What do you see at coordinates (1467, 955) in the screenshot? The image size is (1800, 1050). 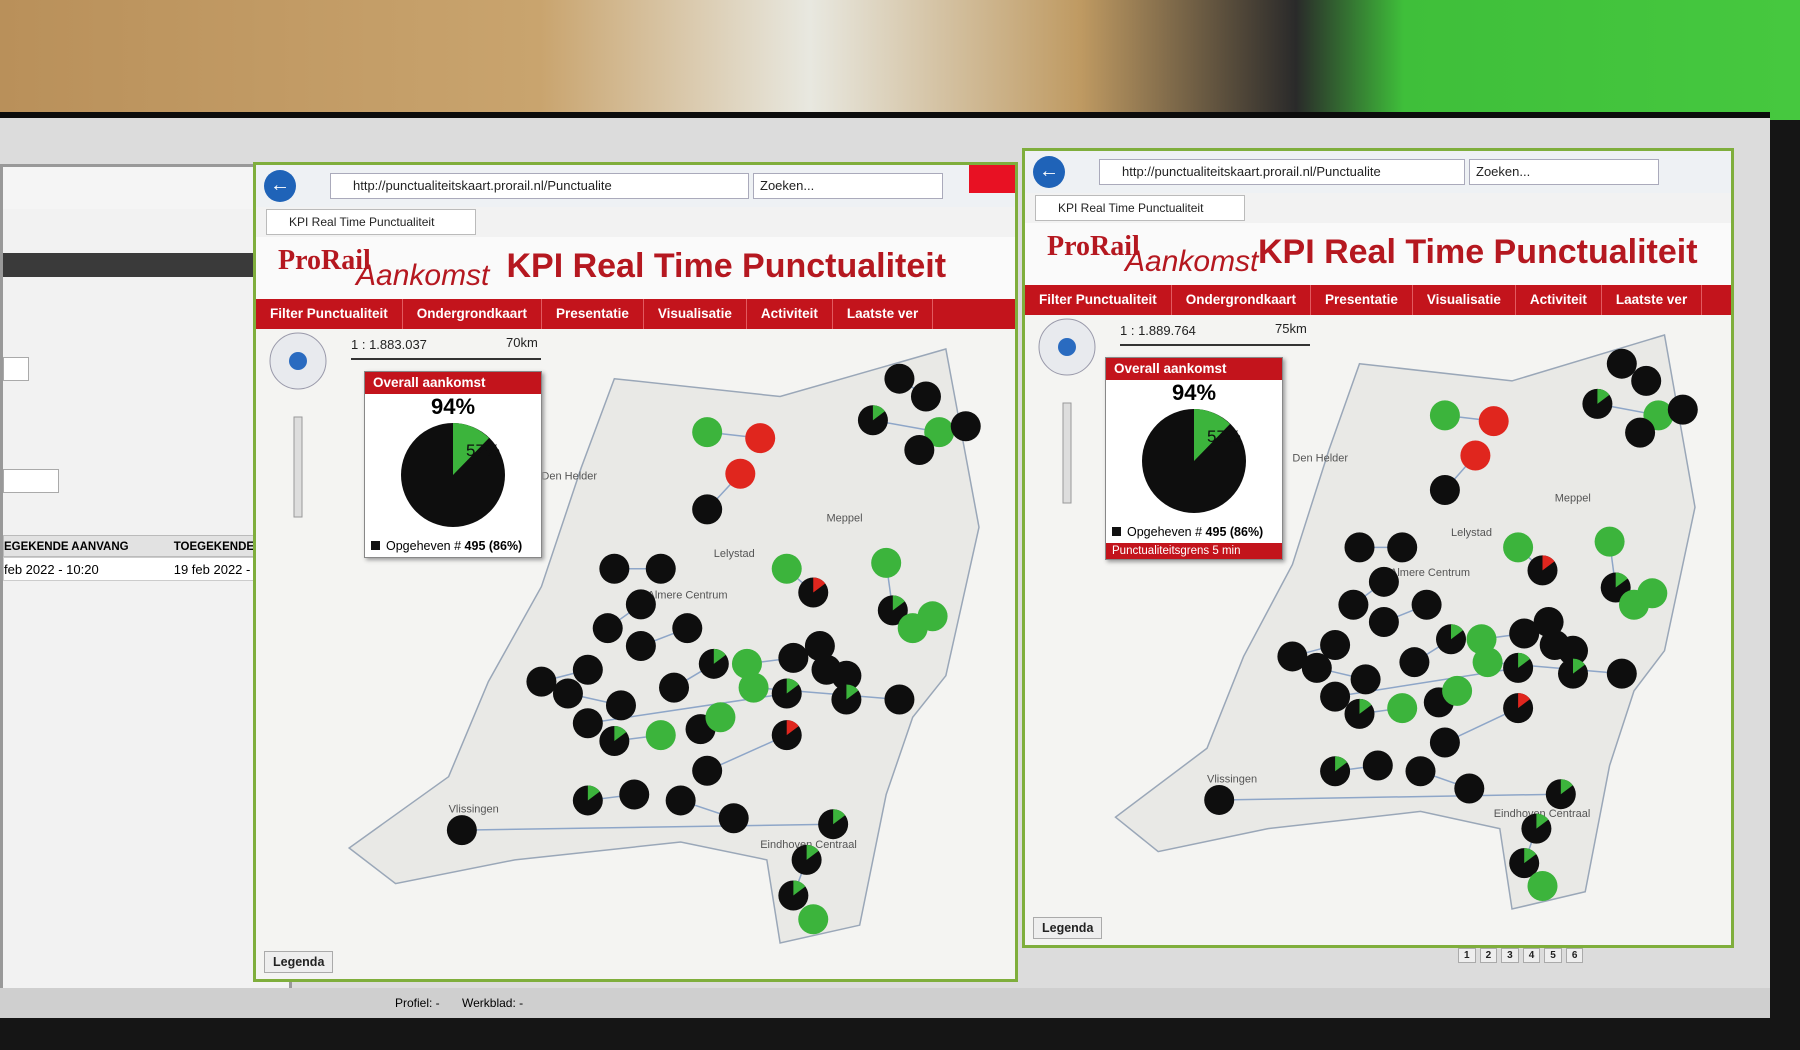 I see `page-button: 1` at bounding box center [1467, 955].